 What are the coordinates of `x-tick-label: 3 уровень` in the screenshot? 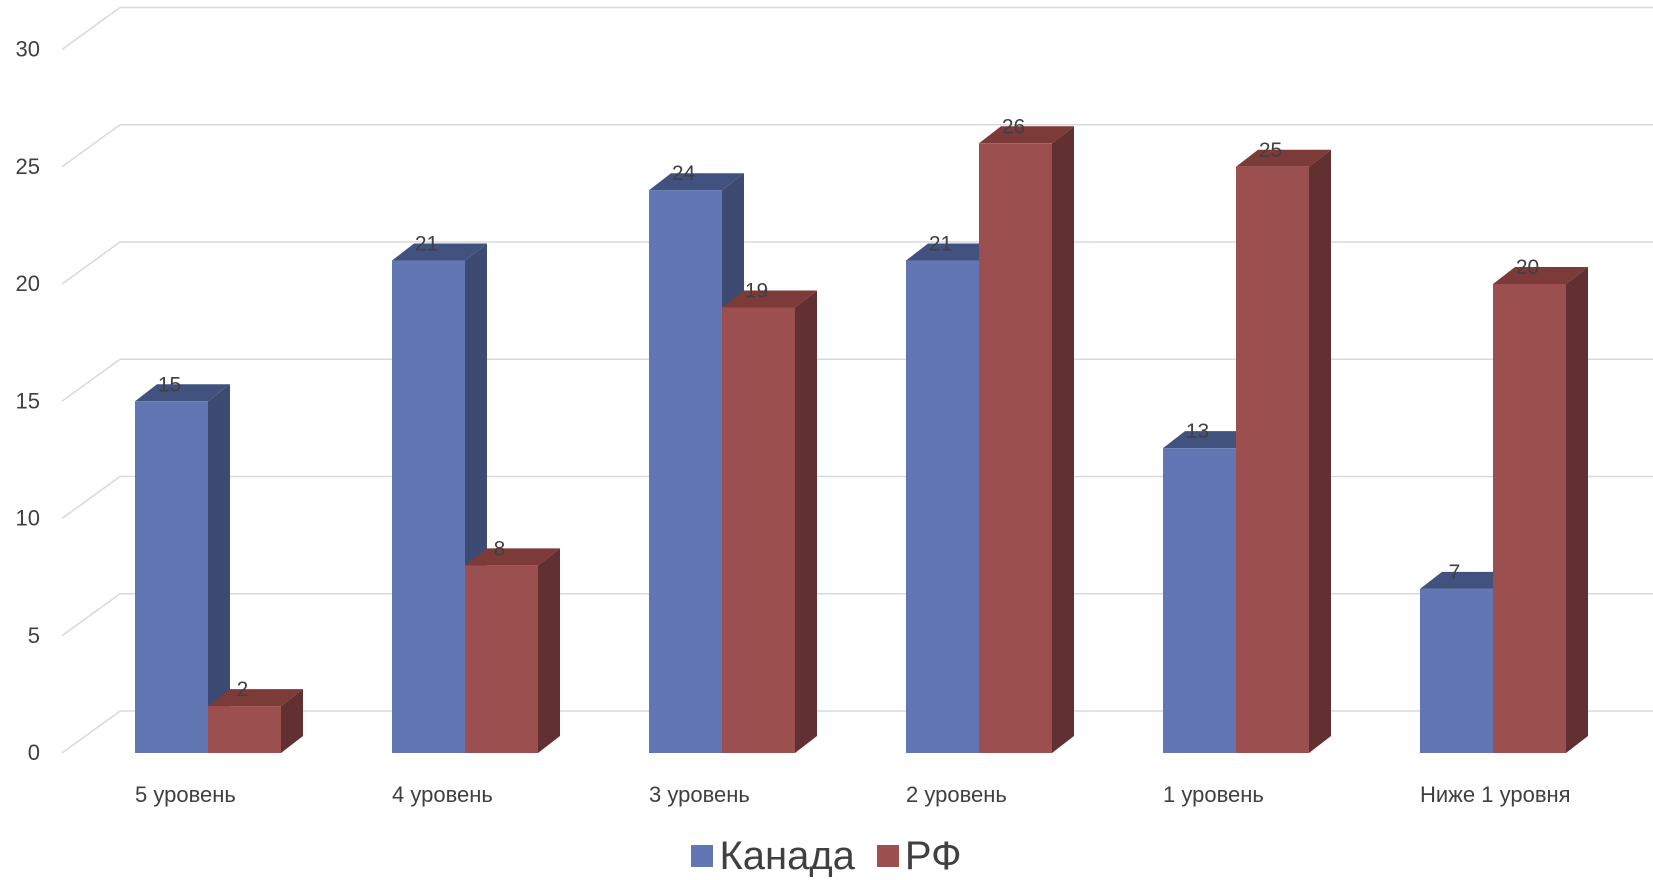 It's located at (699, 794).